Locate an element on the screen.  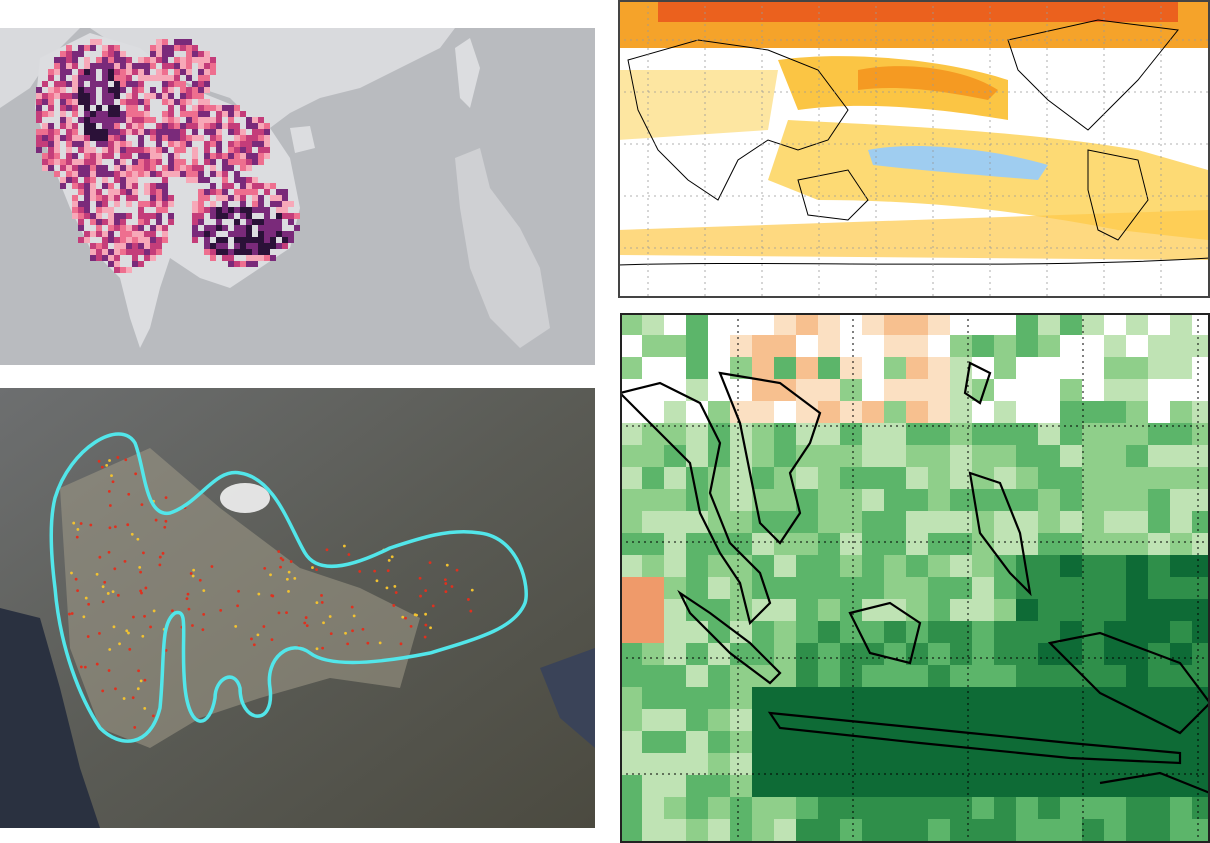
coastline is located at coordinates (1118, 195).